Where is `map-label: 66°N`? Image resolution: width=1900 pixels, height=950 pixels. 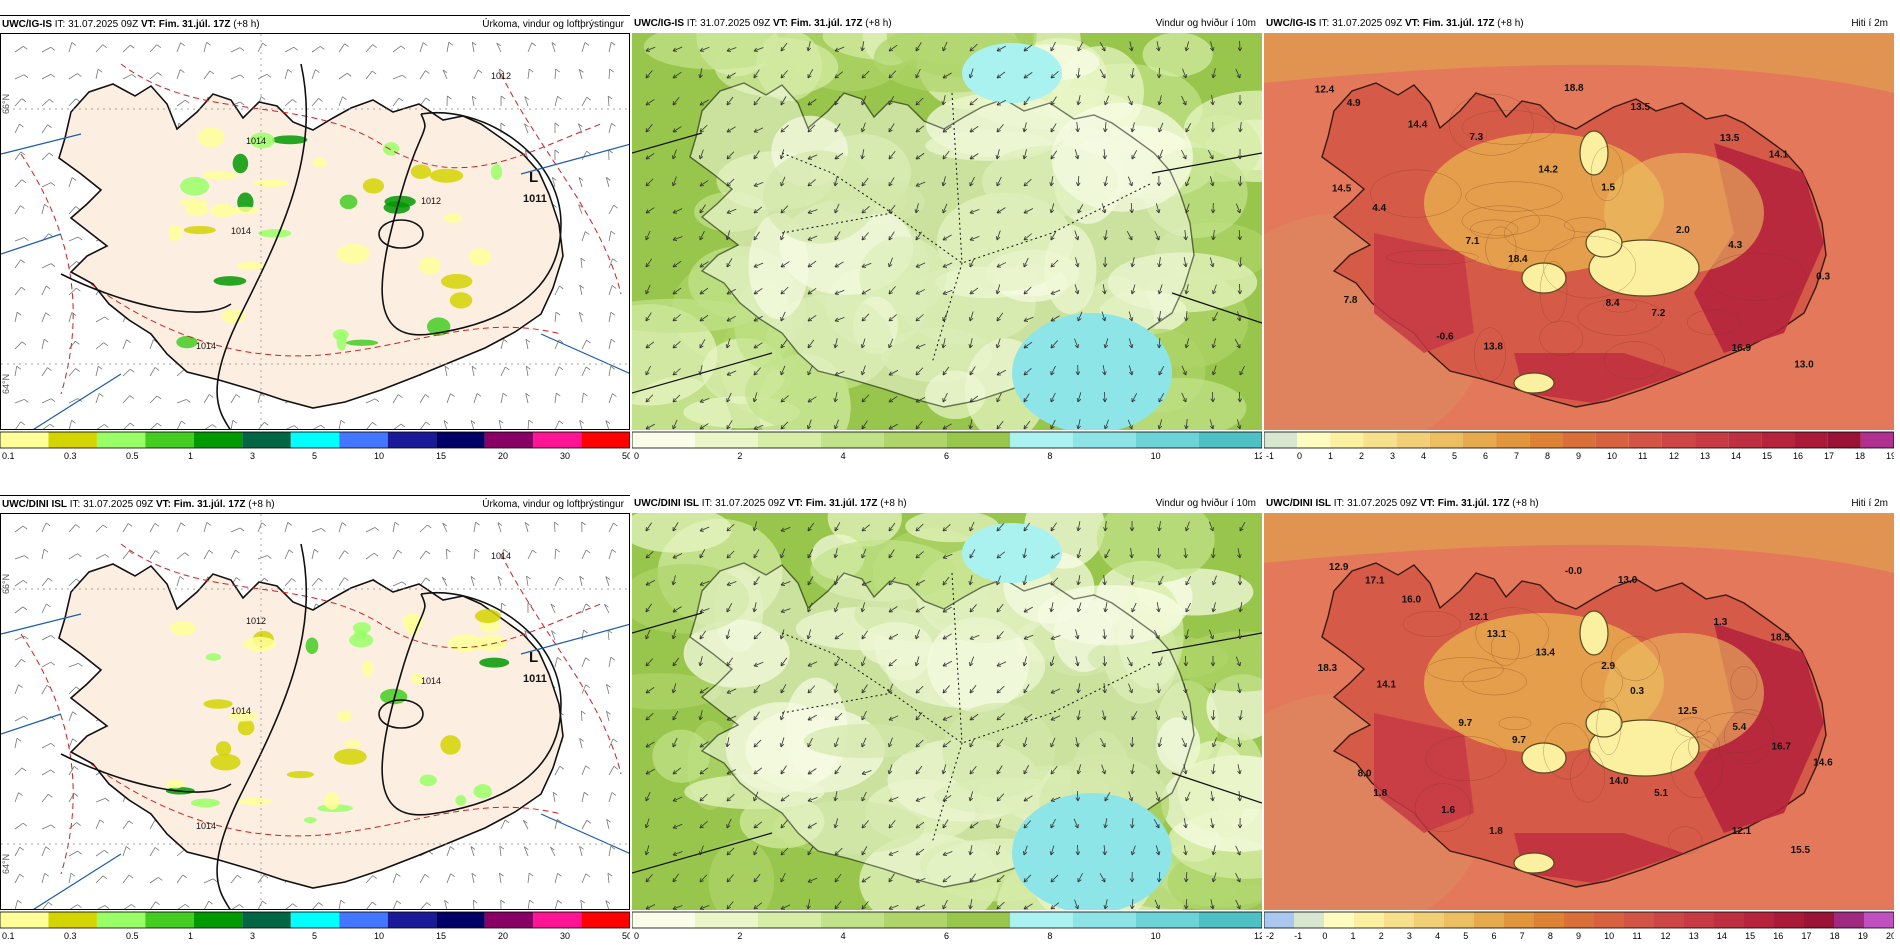
map-label: 66°N is located at coordinates (6, 104).